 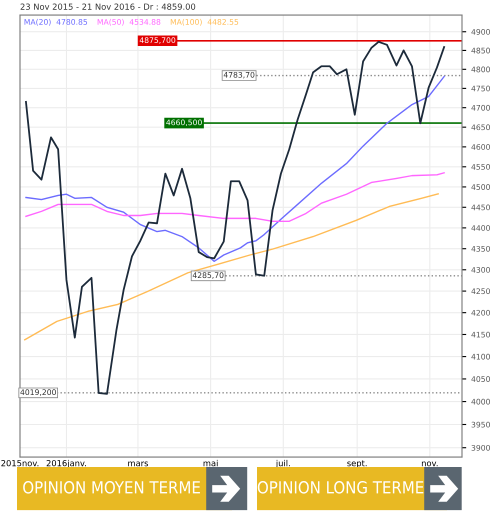 I want to click on x-tick-label: sept., so click(x=357, y=464).